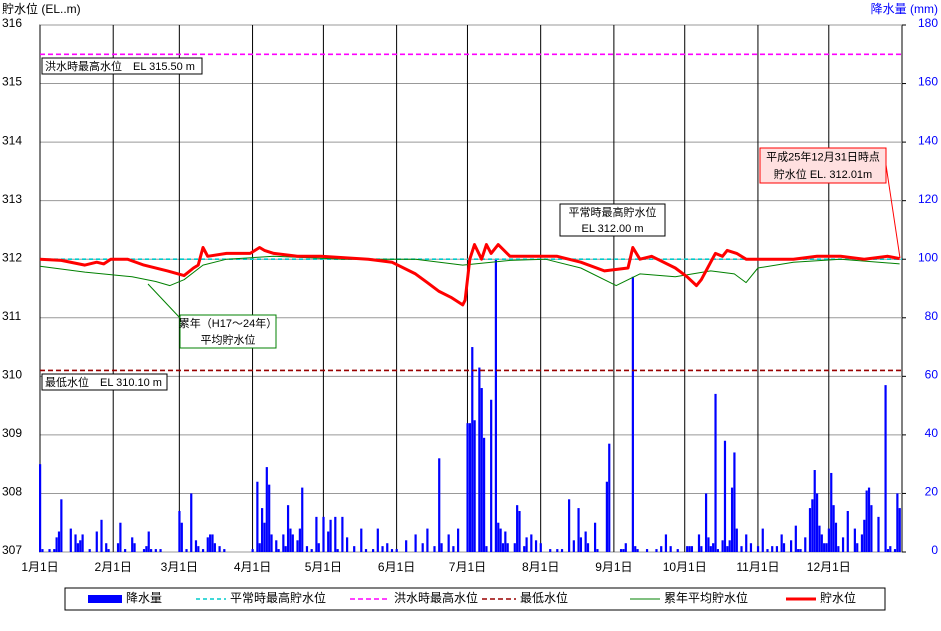 This screenshot has width=941, height=631. I want to click on line, so click(469, 275).